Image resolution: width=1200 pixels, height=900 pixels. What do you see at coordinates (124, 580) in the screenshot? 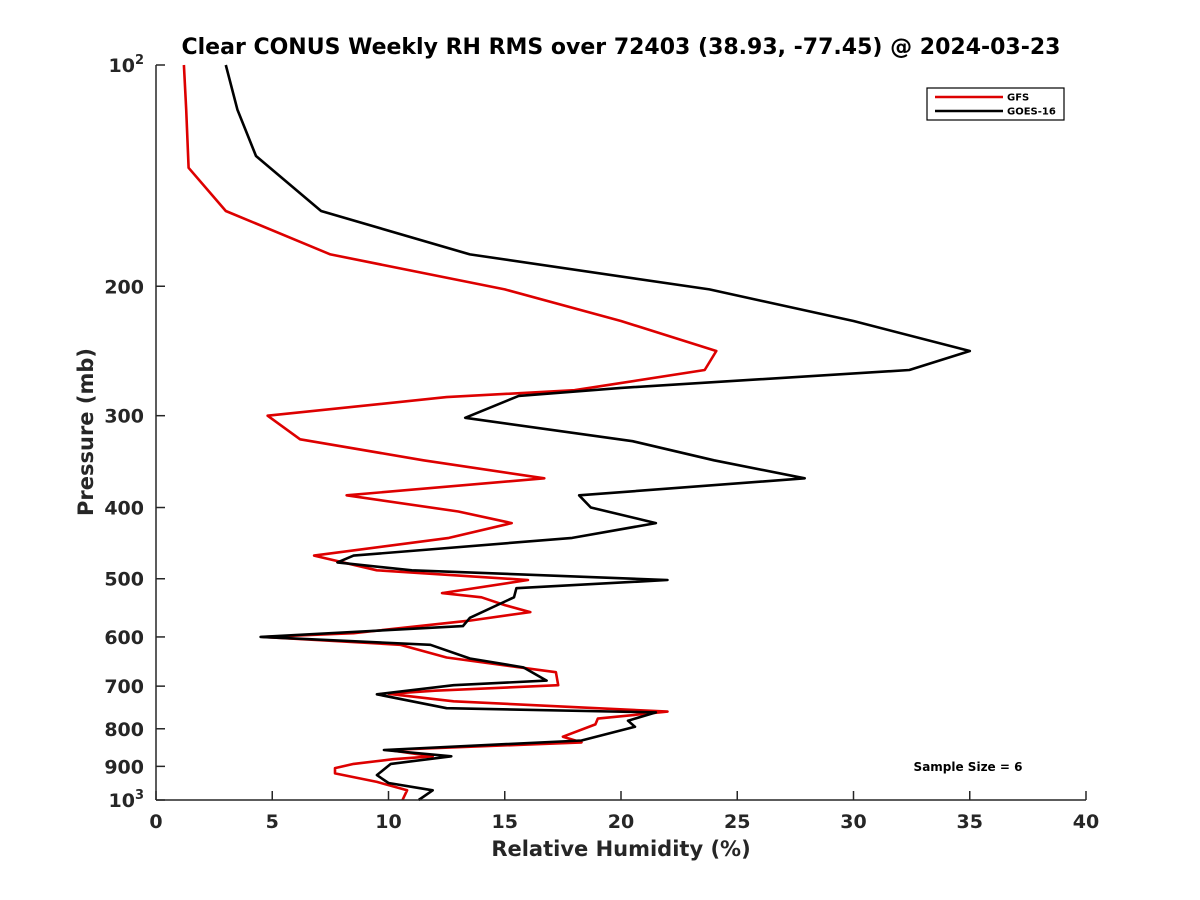
I see `y-tick-label: 500` at bounding box center [124, 580].